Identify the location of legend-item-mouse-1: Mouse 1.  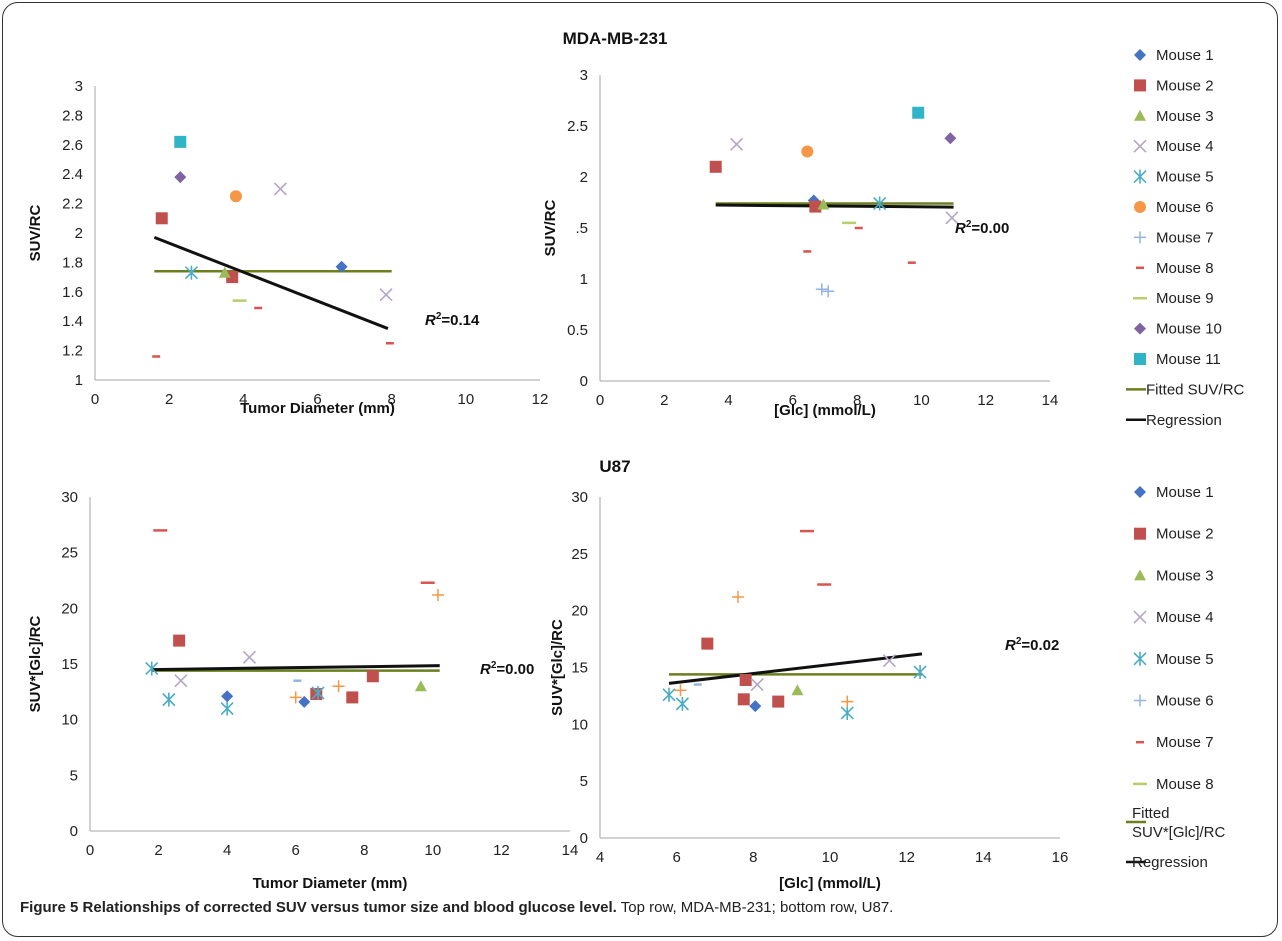
(1174, 55).